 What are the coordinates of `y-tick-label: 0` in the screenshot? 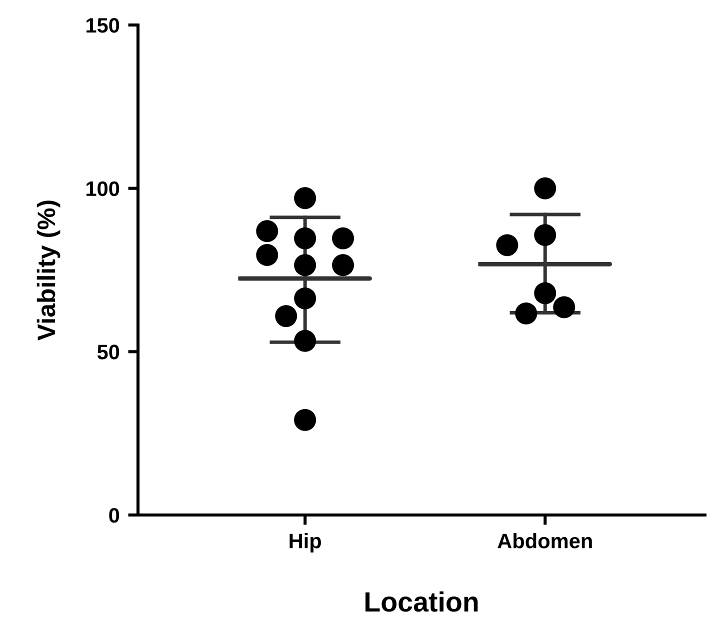 It's located at (114, 515).